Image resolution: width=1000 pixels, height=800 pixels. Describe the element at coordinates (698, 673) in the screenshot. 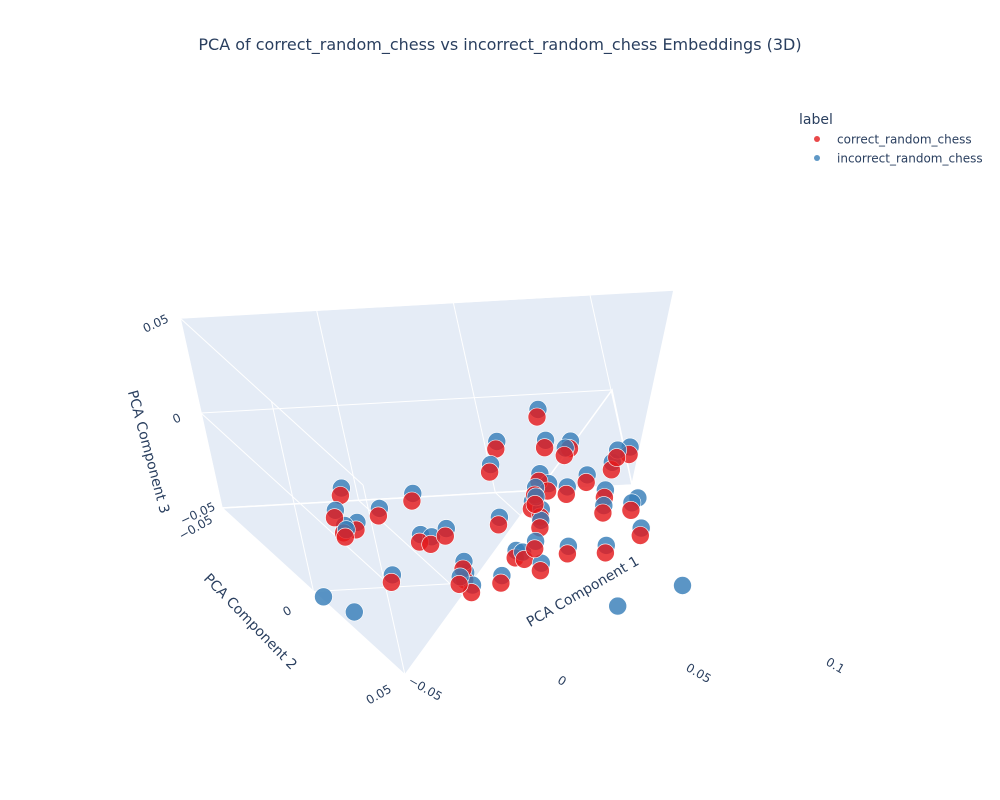

I see `x-tick-label: 0.05` at that location.